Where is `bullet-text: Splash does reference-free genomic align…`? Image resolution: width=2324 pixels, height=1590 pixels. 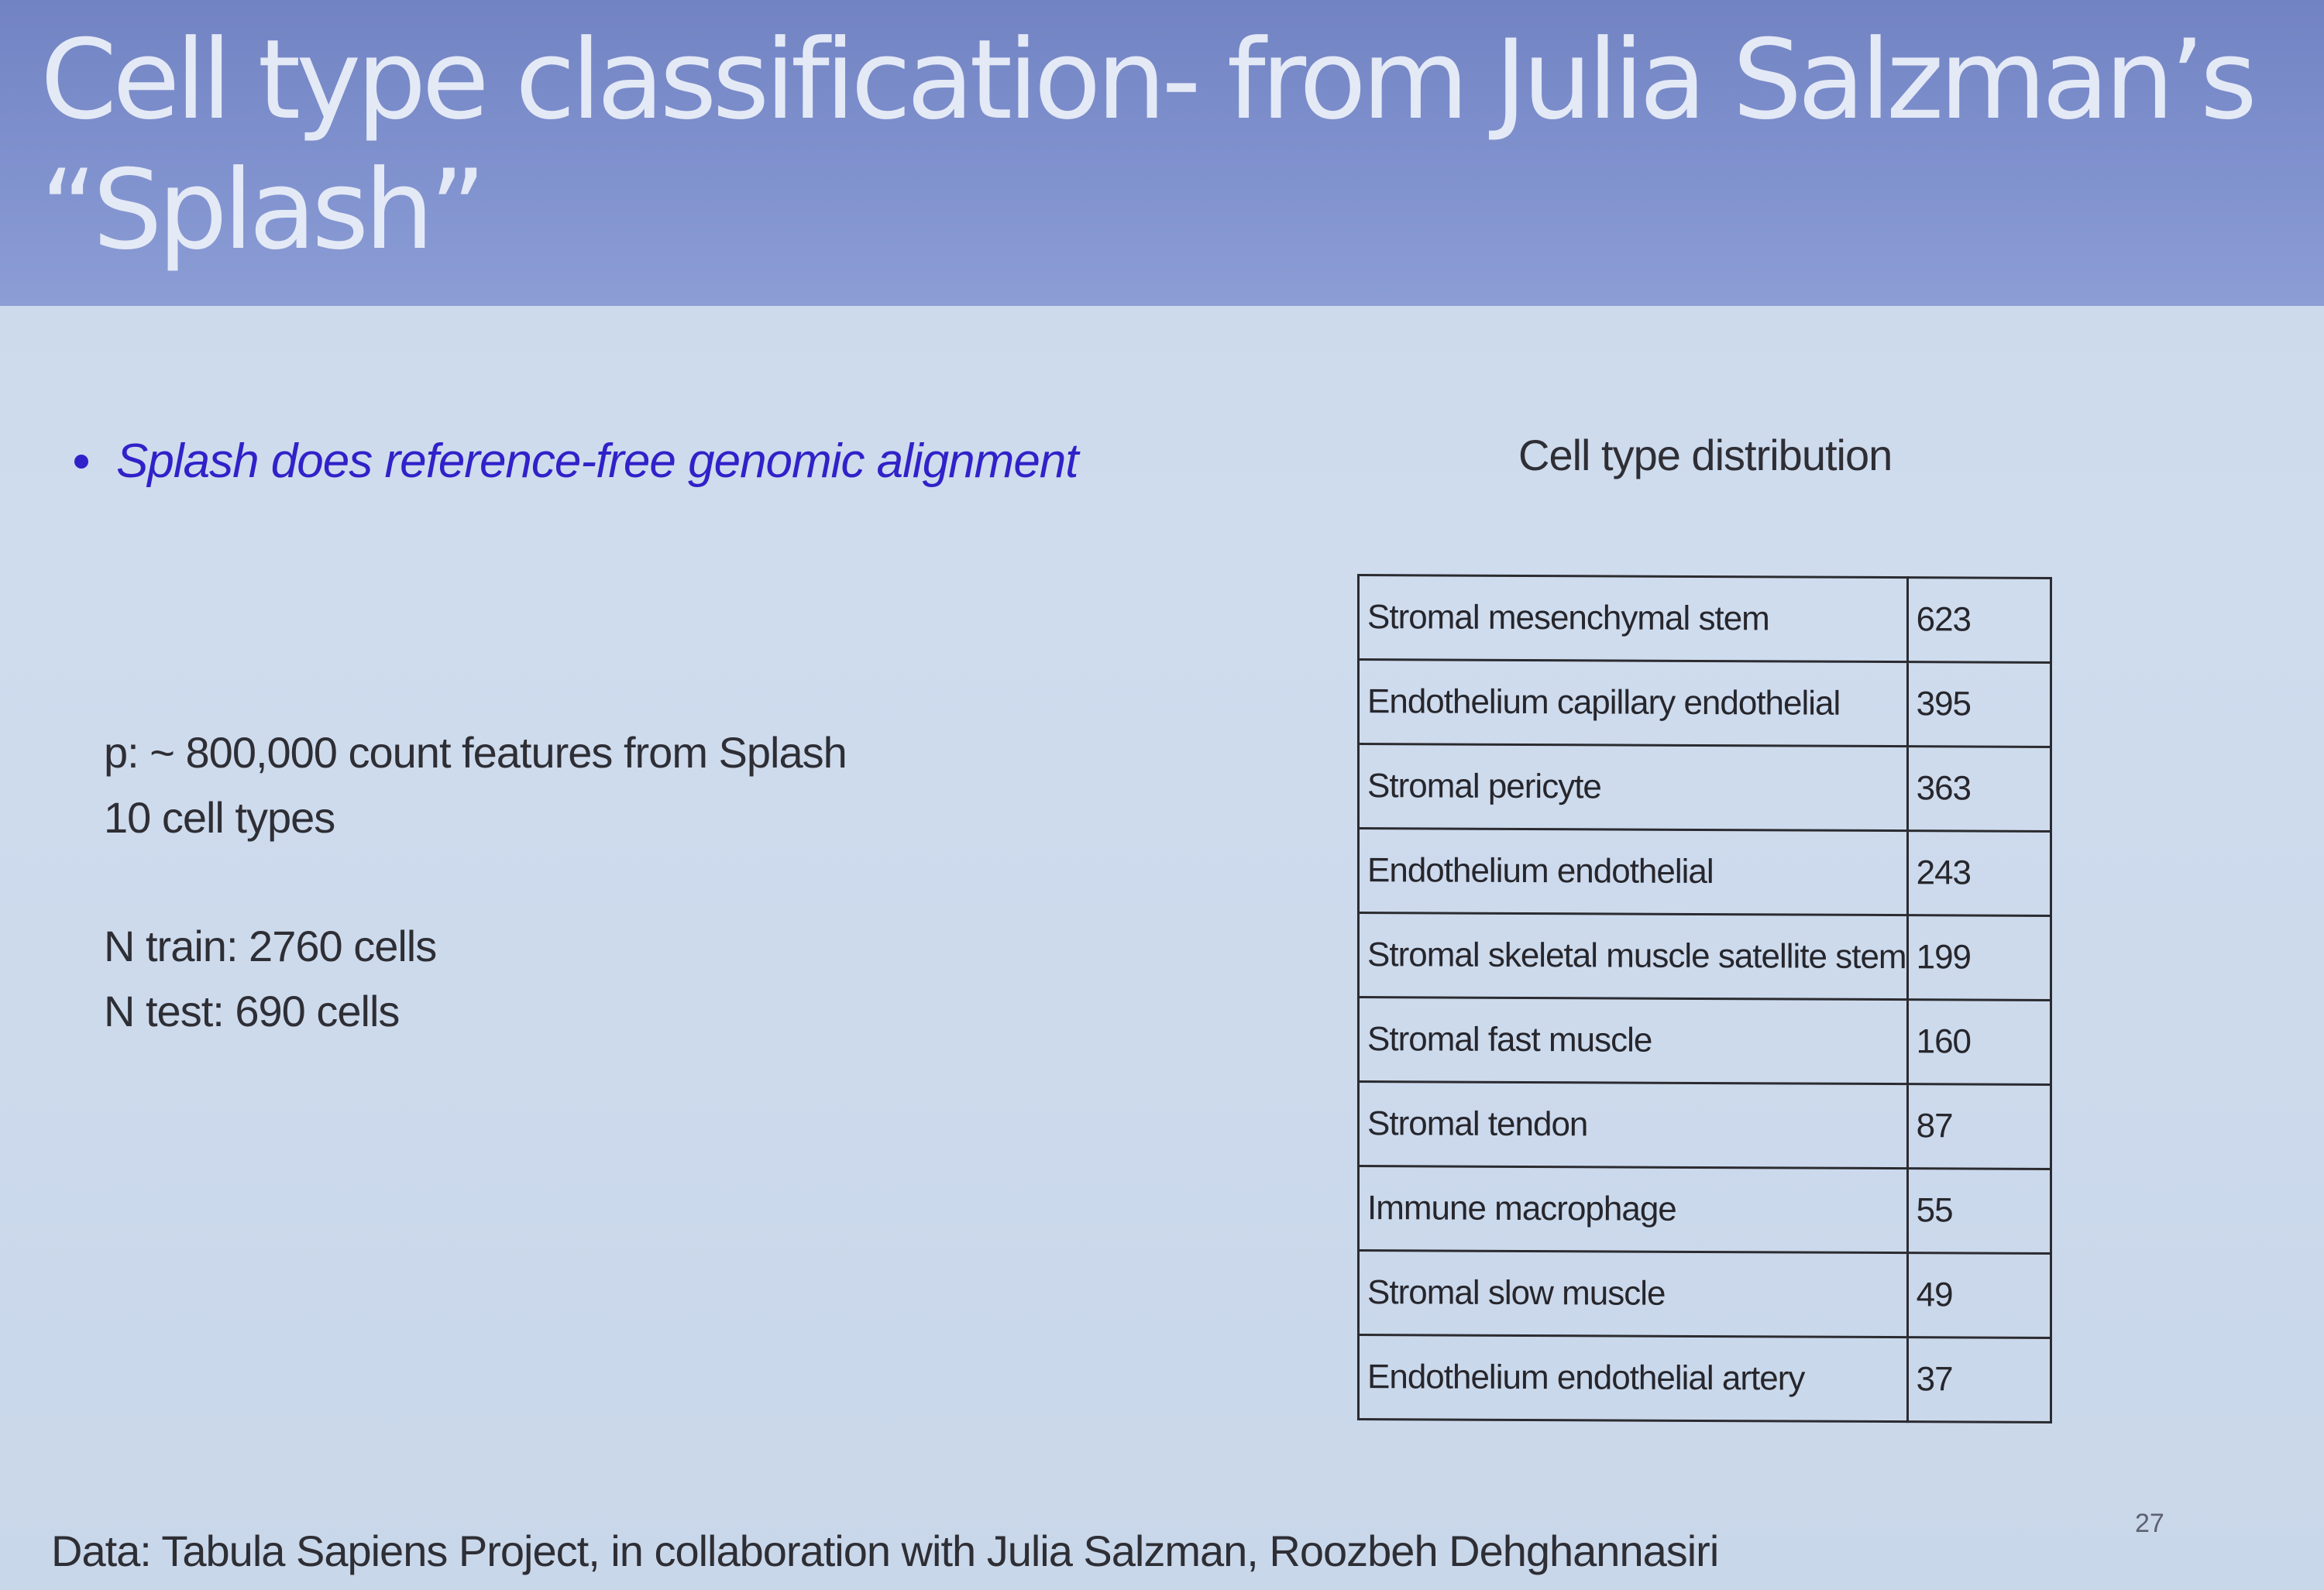
bullet-text: Splash does reference-free genomic align… is located at coordinates (597, 461).